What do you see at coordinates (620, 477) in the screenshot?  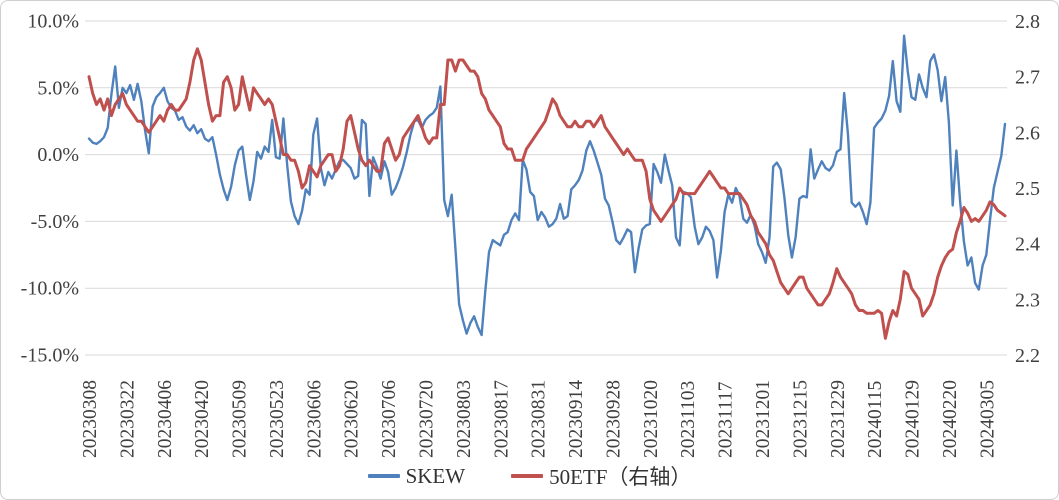 I see `legend-label-etf: 50ETF（右轴）` at bounding box center [620, 477].